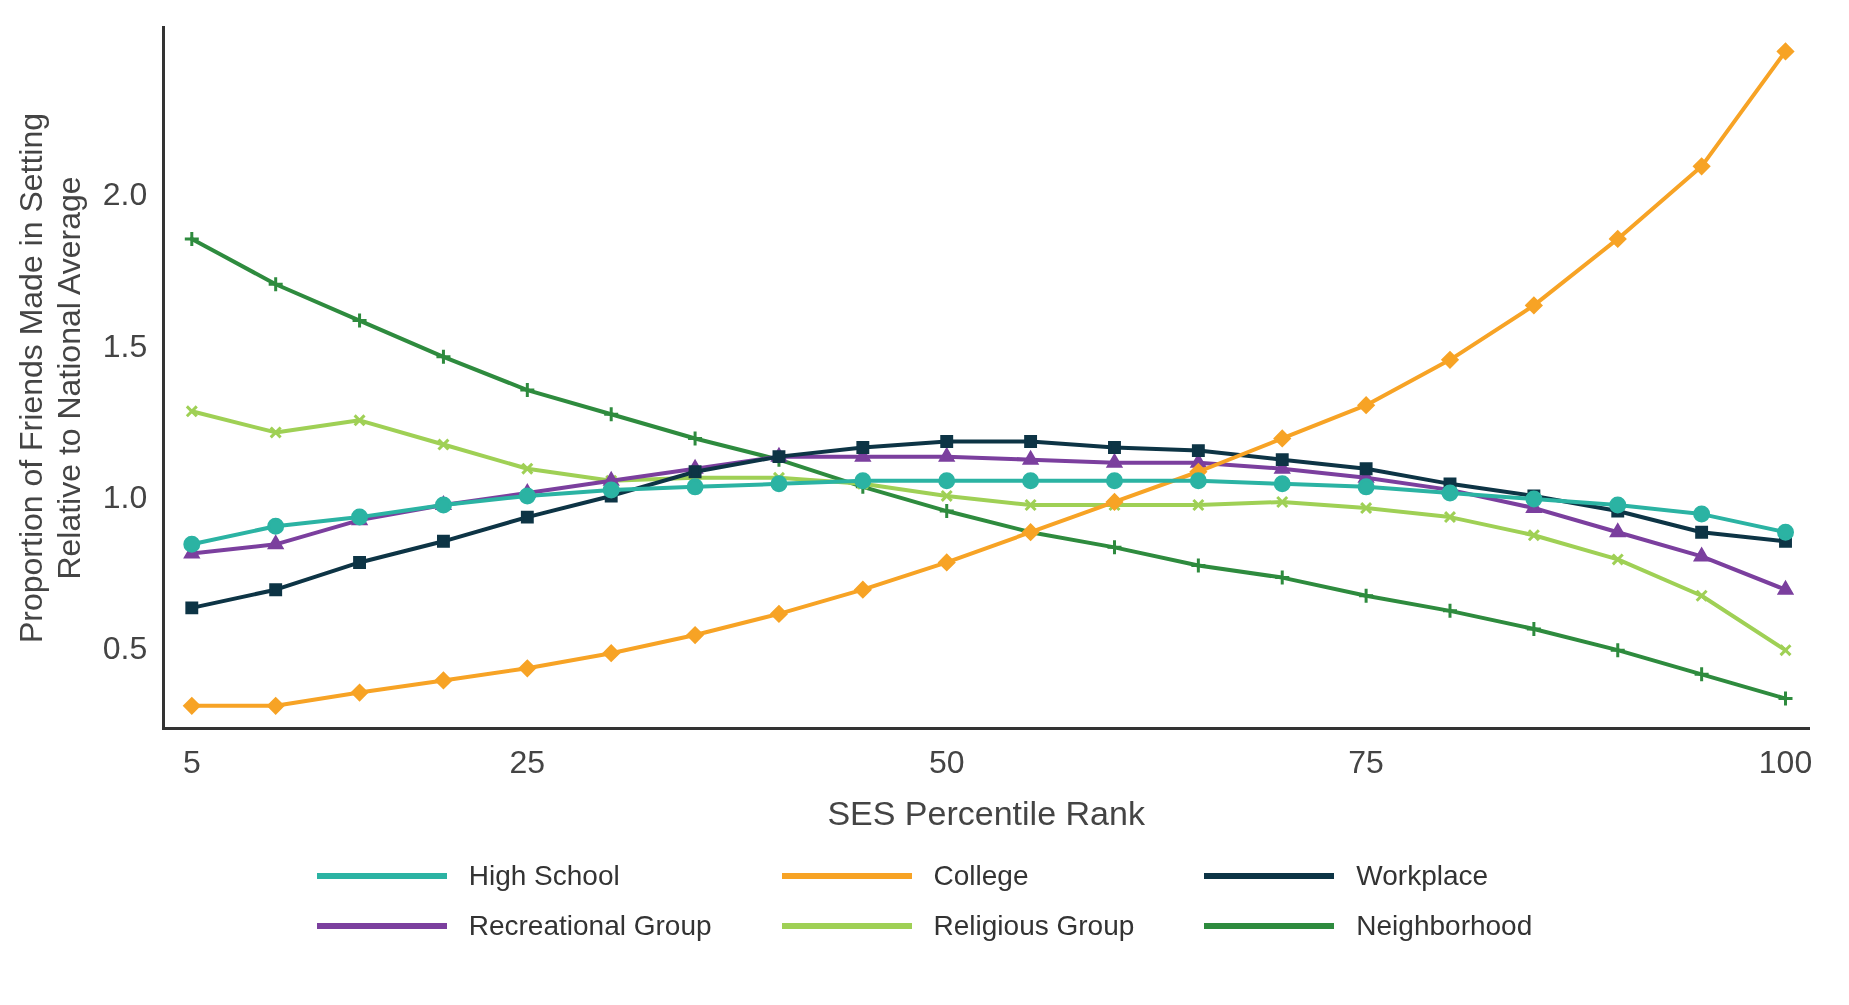 This screenshot has height=1005, width=1849. Describe the element at coordinates (125, 194) in the screenshot. I see `y-tick-label: 2.0` at that location.